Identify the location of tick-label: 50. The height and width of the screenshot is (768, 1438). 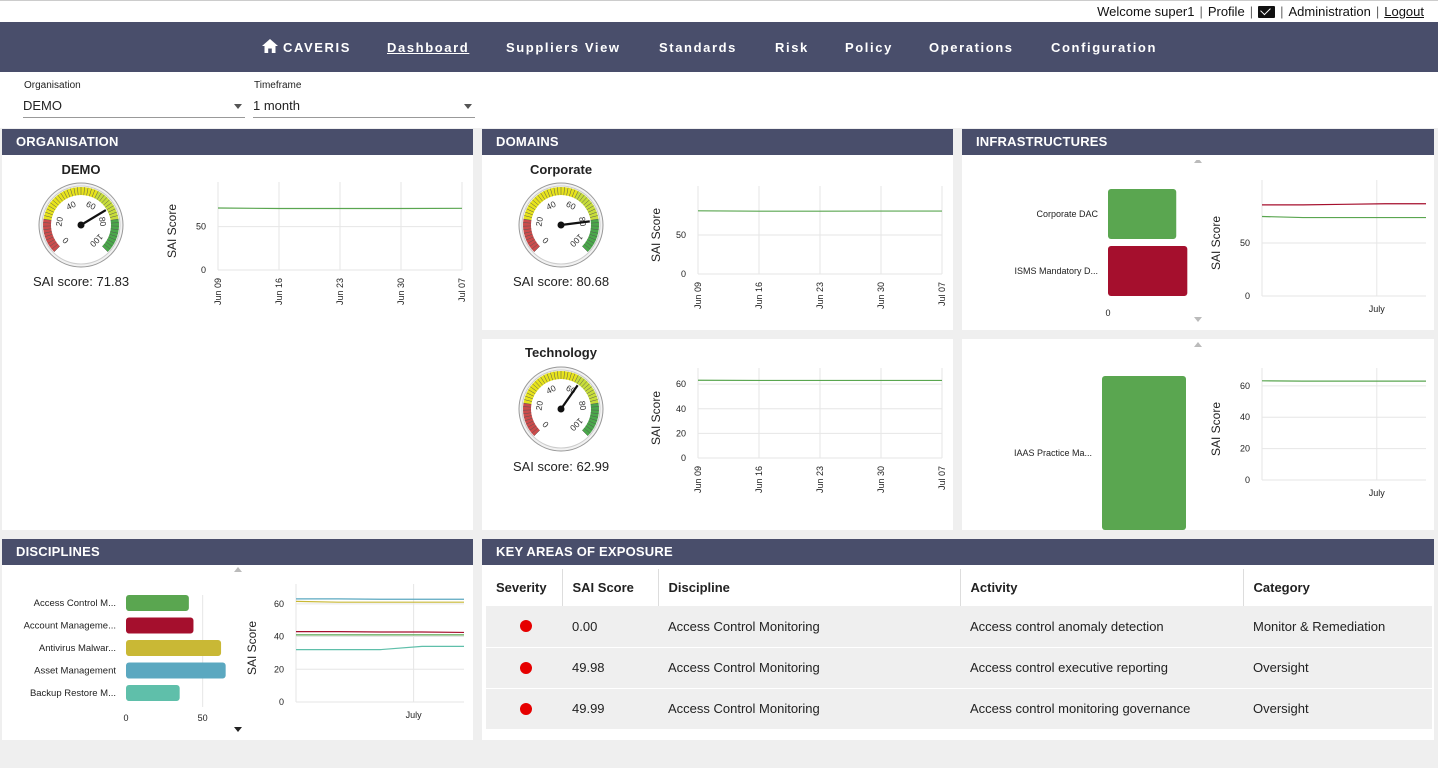
(201, 227).